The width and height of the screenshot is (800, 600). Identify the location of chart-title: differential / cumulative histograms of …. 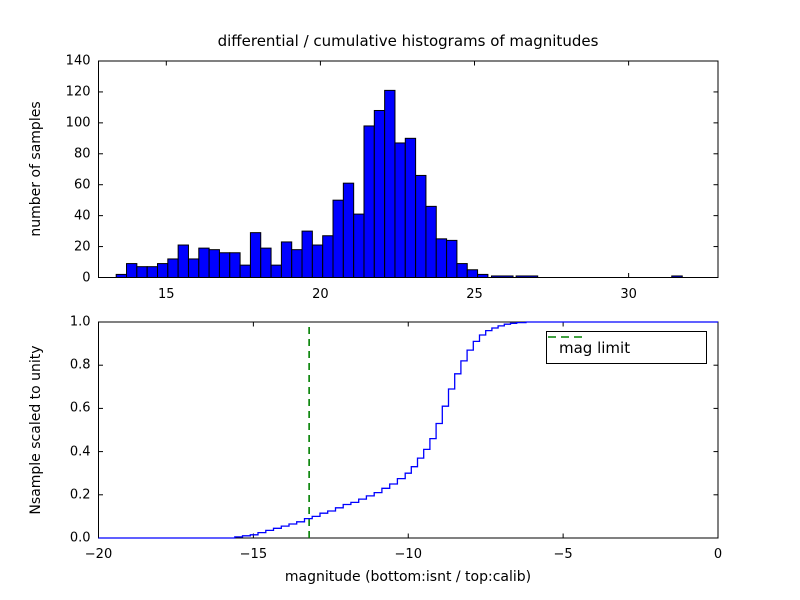
(408, 41).